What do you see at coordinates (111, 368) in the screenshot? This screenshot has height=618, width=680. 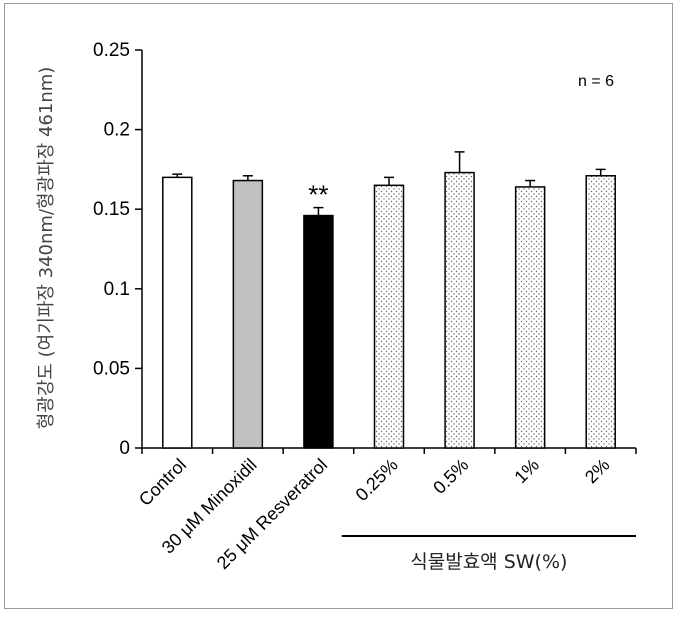 I see `y-tick-label: 0.05` at bounding box center [111, 368].